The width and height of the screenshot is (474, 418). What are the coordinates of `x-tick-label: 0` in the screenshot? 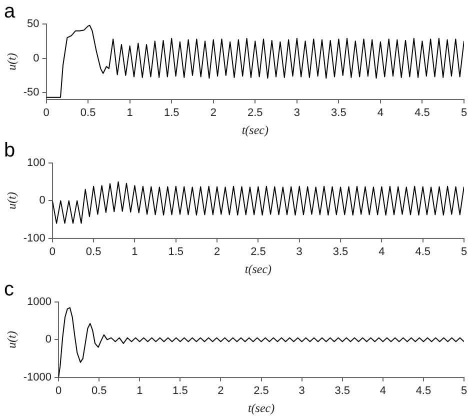 It's located at (58, 391).